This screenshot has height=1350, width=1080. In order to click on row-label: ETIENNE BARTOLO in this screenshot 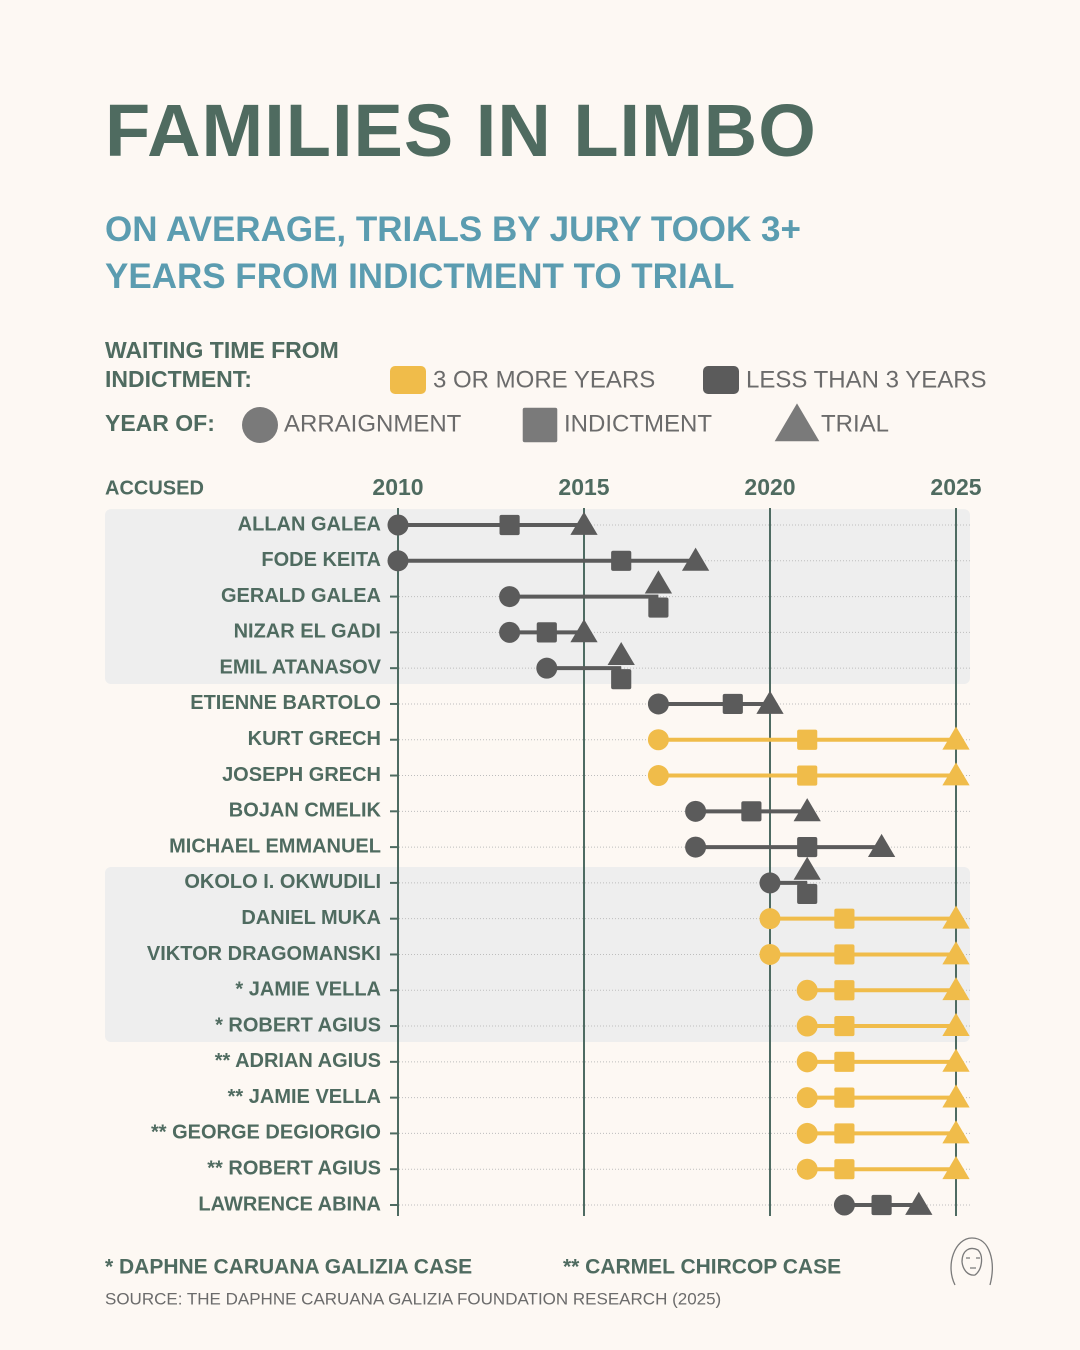, I will do `click(285, 703)`.